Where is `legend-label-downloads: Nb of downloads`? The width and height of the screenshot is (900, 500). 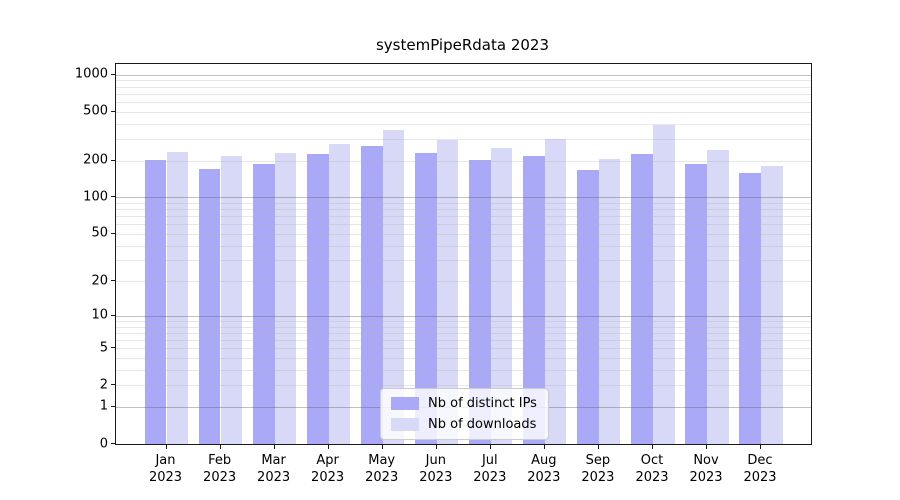
legend-label-downloads: Nb of downloads is located at coordinates (482, 424).